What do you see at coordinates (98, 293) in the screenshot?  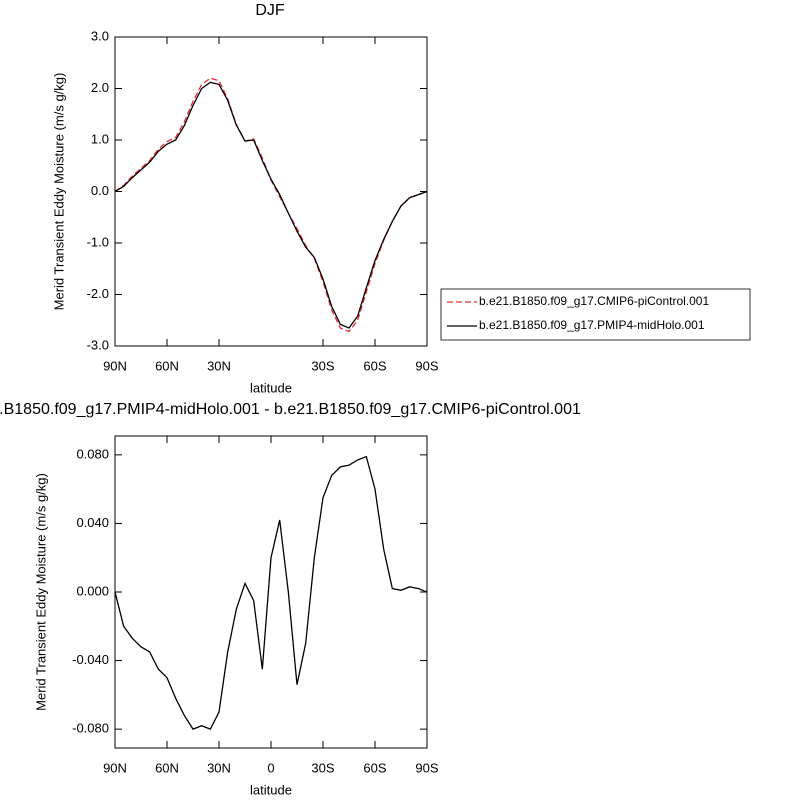 I see `y-tick-label: -2.0` at bounding box center [98, 293].